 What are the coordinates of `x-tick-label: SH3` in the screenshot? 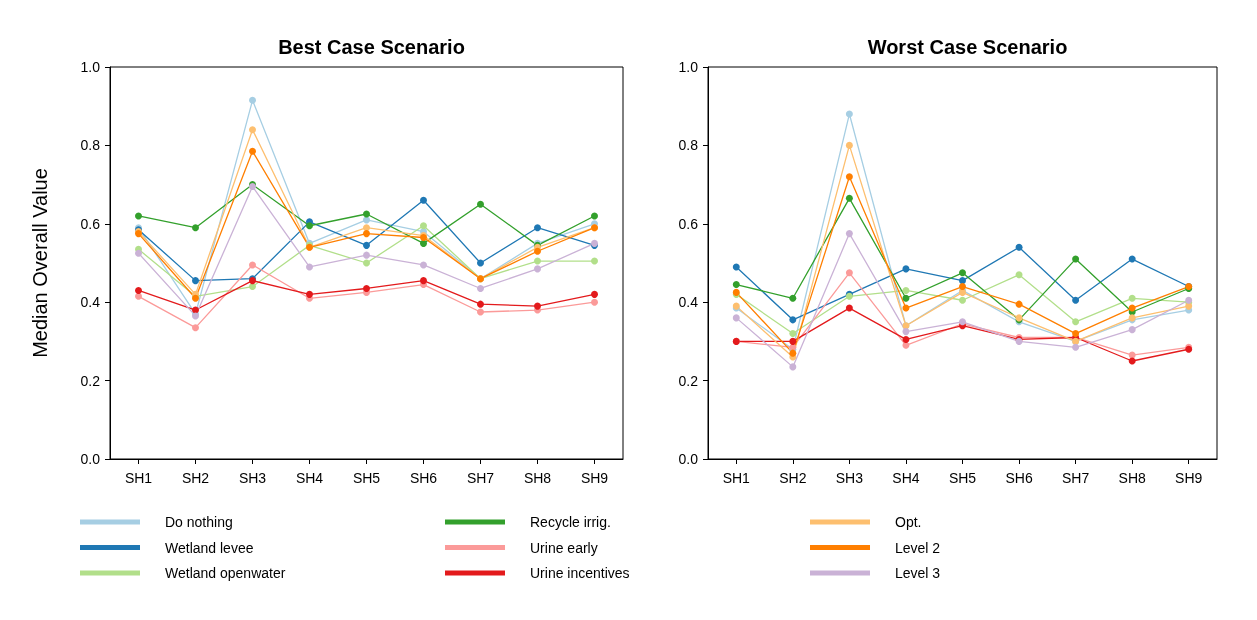 It's located at (849, 478).